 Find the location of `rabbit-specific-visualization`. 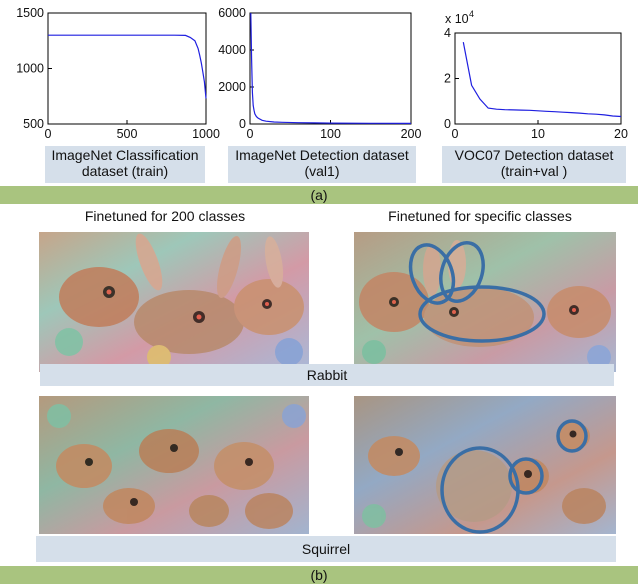

rabbit-specific-visualization is located at coordinates (485, 302).